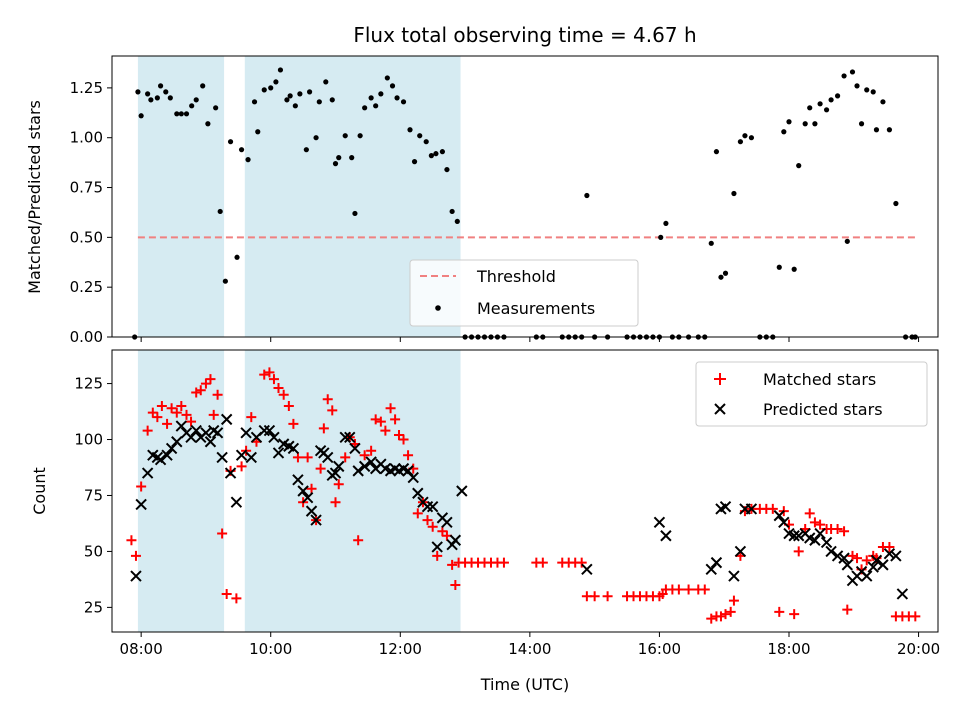 This screenshot has width=960, height=720. What do you see at coordinates (86, 138) in the screenshot?
I see `top-ytick-label: 1.00` at bounding box center [86, 138].